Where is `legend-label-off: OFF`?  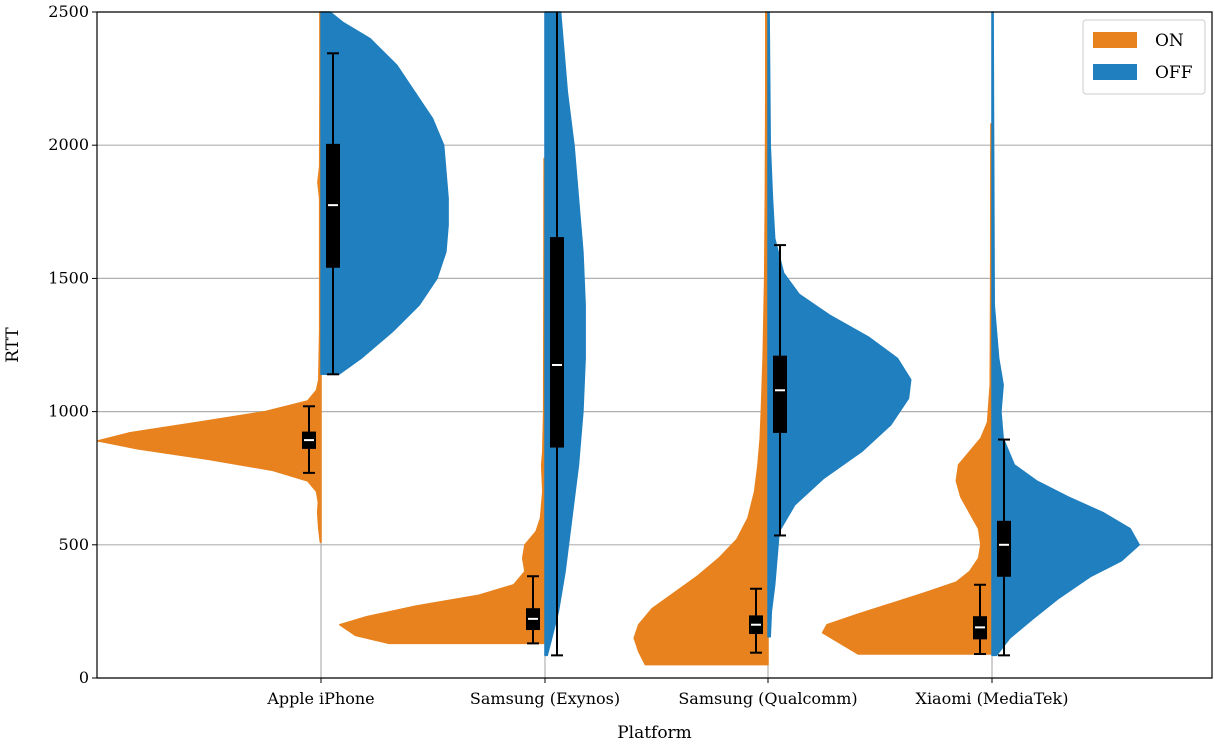
legend-label-off: OFF is located at coordinates (1174, 73).